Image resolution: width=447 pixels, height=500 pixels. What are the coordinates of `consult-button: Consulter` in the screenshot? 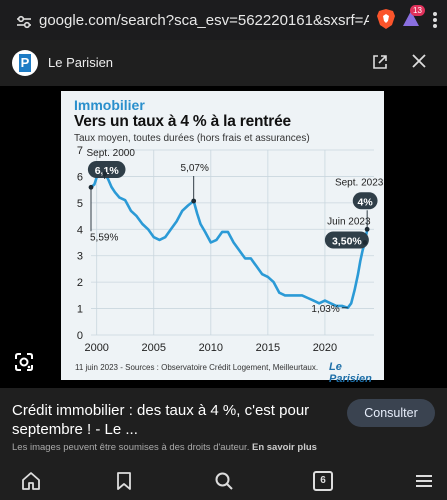 It's located at (391, 413).